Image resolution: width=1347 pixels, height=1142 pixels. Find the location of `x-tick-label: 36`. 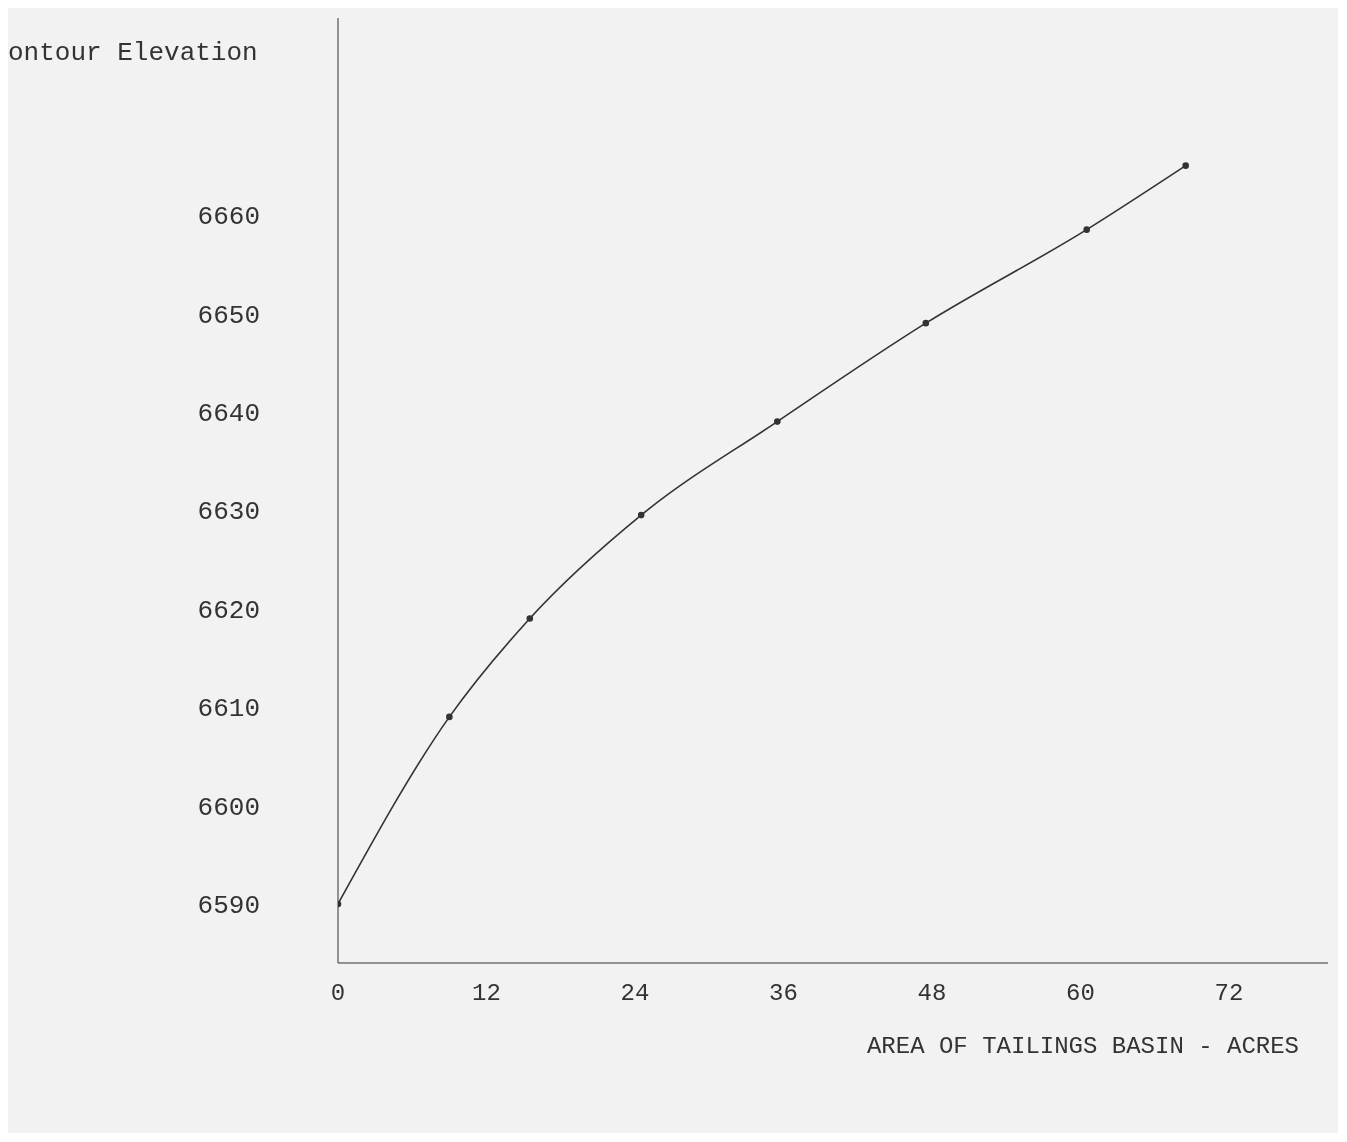

x-tick-label: 36 is located at coordinates (783, 994).